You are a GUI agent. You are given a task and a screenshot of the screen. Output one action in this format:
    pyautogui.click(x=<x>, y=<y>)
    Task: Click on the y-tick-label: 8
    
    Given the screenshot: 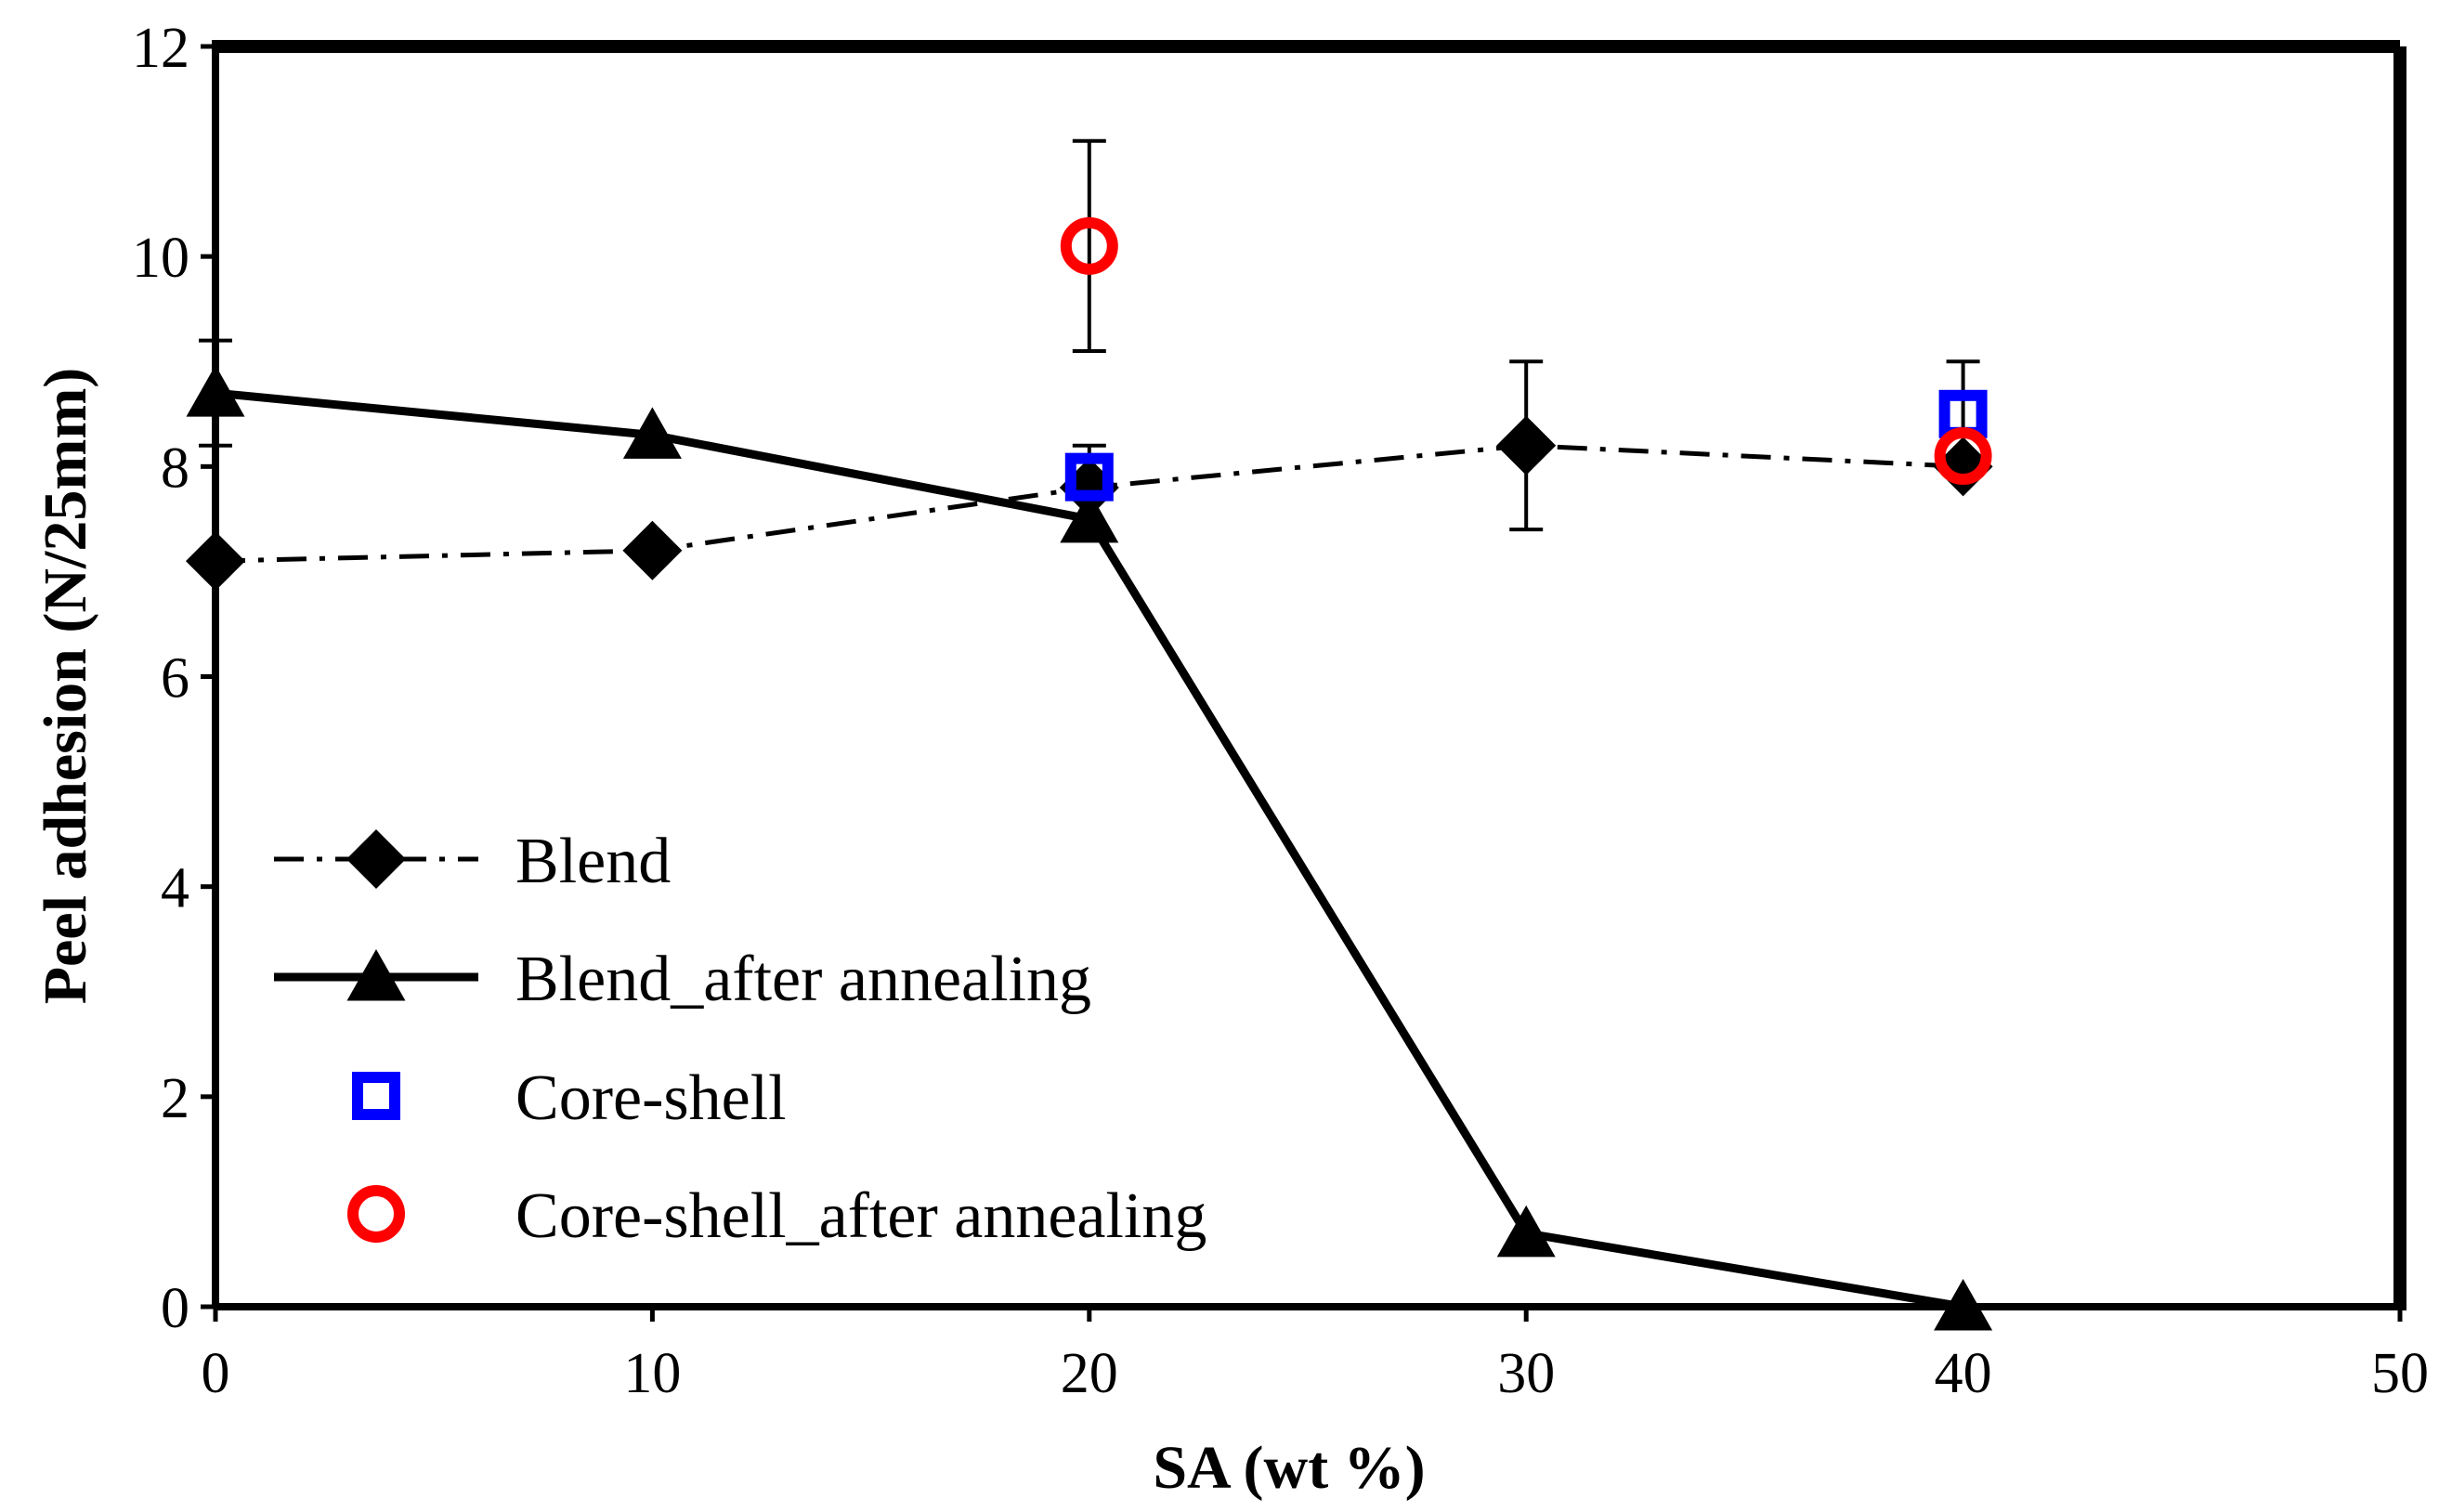 What is the action you would take?
    pyautogui.click(x=175, y=469)
    